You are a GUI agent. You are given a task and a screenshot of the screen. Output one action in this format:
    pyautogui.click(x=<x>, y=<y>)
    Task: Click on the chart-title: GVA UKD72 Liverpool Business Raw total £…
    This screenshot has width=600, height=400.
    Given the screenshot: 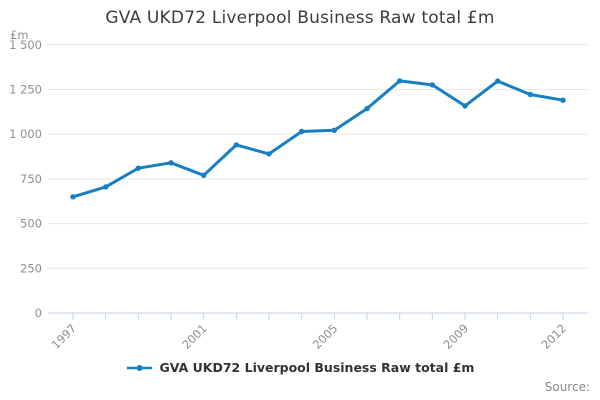 What is the action you would take?
    pyautogui.click(x=300, y=18)
    